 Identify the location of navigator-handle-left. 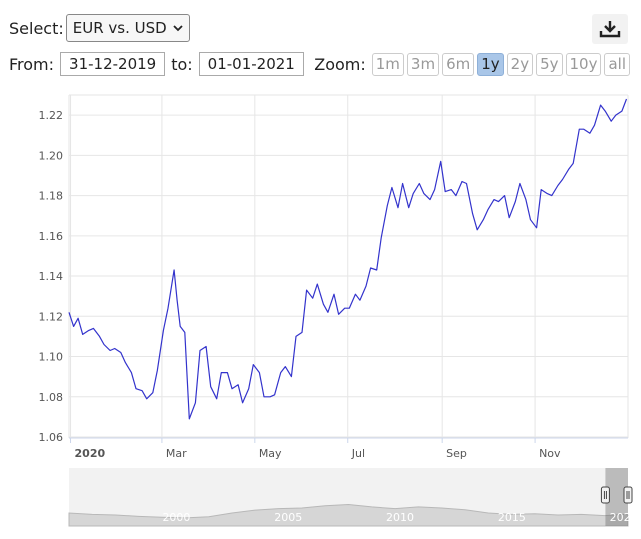
(605, 495).